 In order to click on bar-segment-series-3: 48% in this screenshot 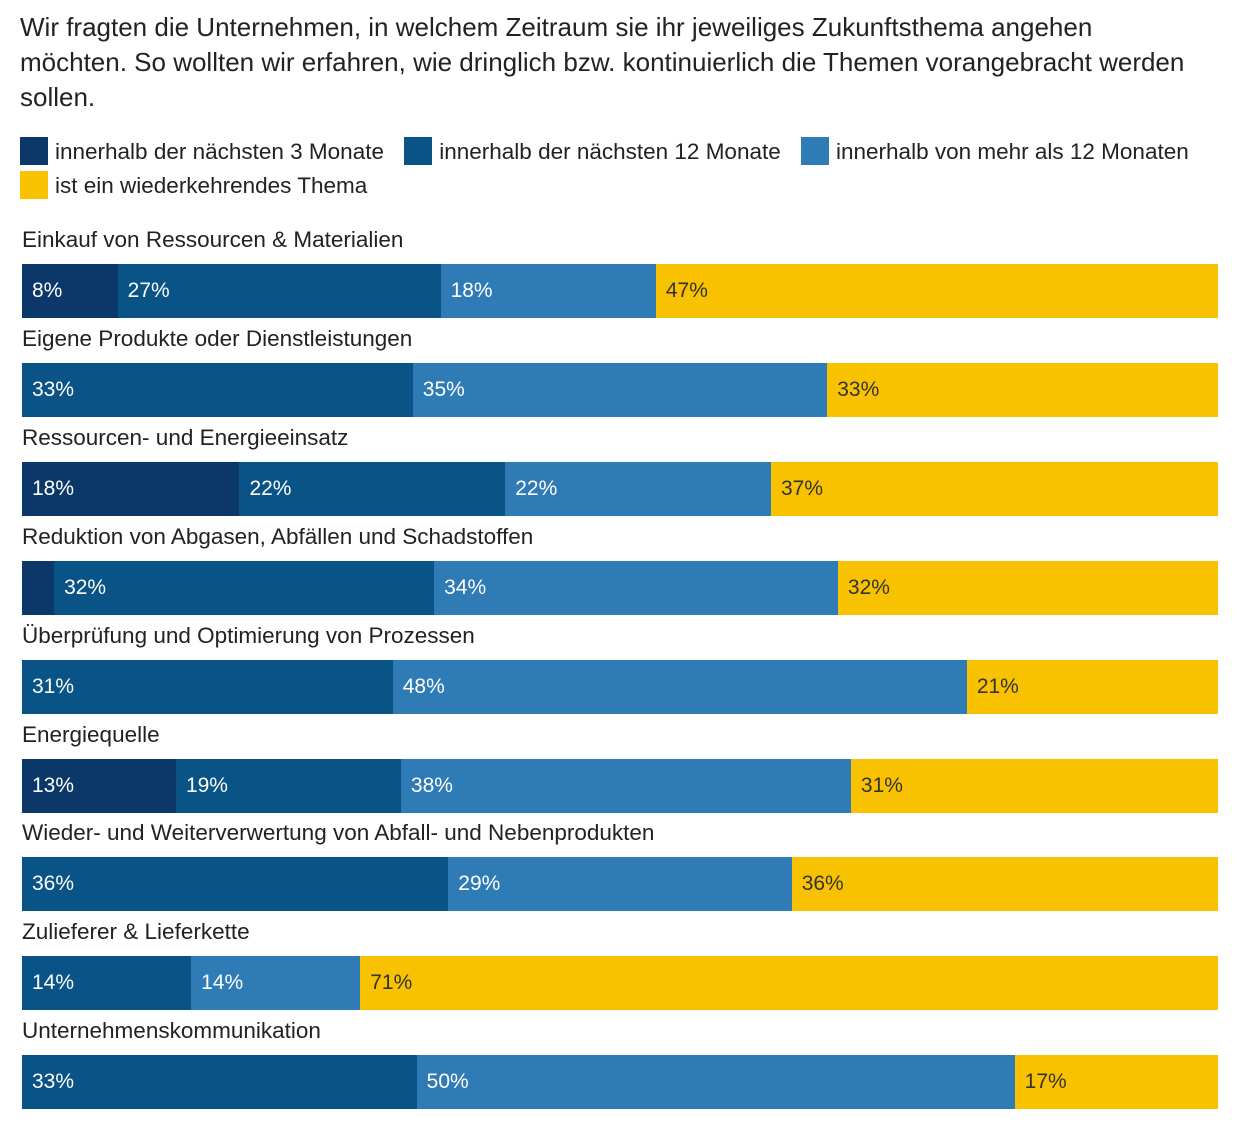, I will do `click(679, 687)`.